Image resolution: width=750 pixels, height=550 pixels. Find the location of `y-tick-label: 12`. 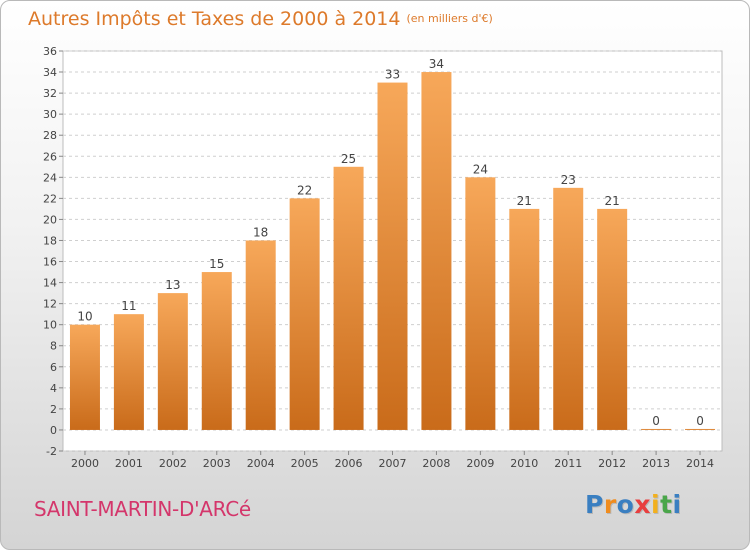

y-tick-label: 12 is located at coordinates (50, 304).